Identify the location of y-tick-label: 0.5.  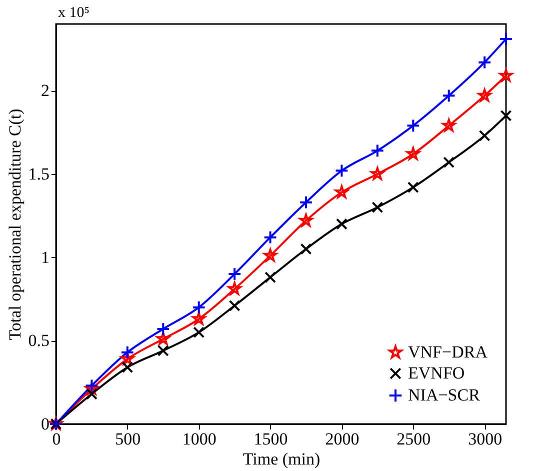
(39, 340).